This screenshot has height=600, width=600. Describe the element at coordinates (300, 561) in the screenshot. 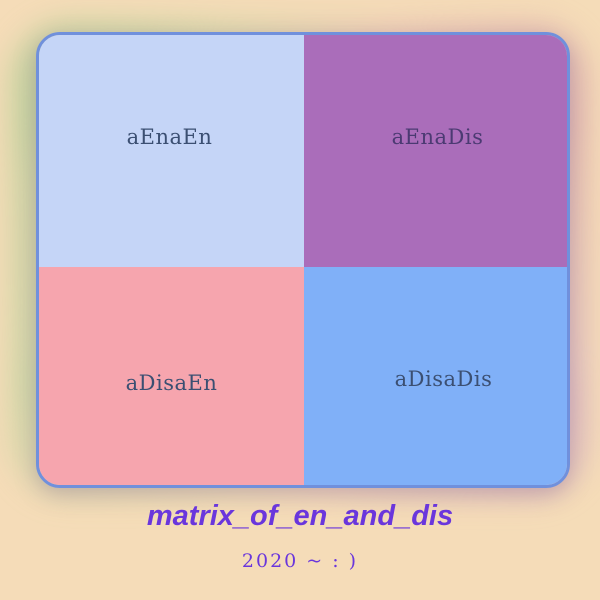

I see `caption-subtitle: 2020 ~ : )` at that location.